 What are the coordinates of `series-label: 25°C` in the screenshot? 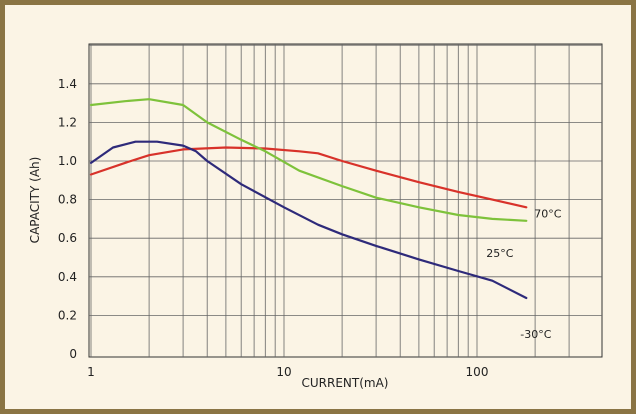 It's located at (499, 253).